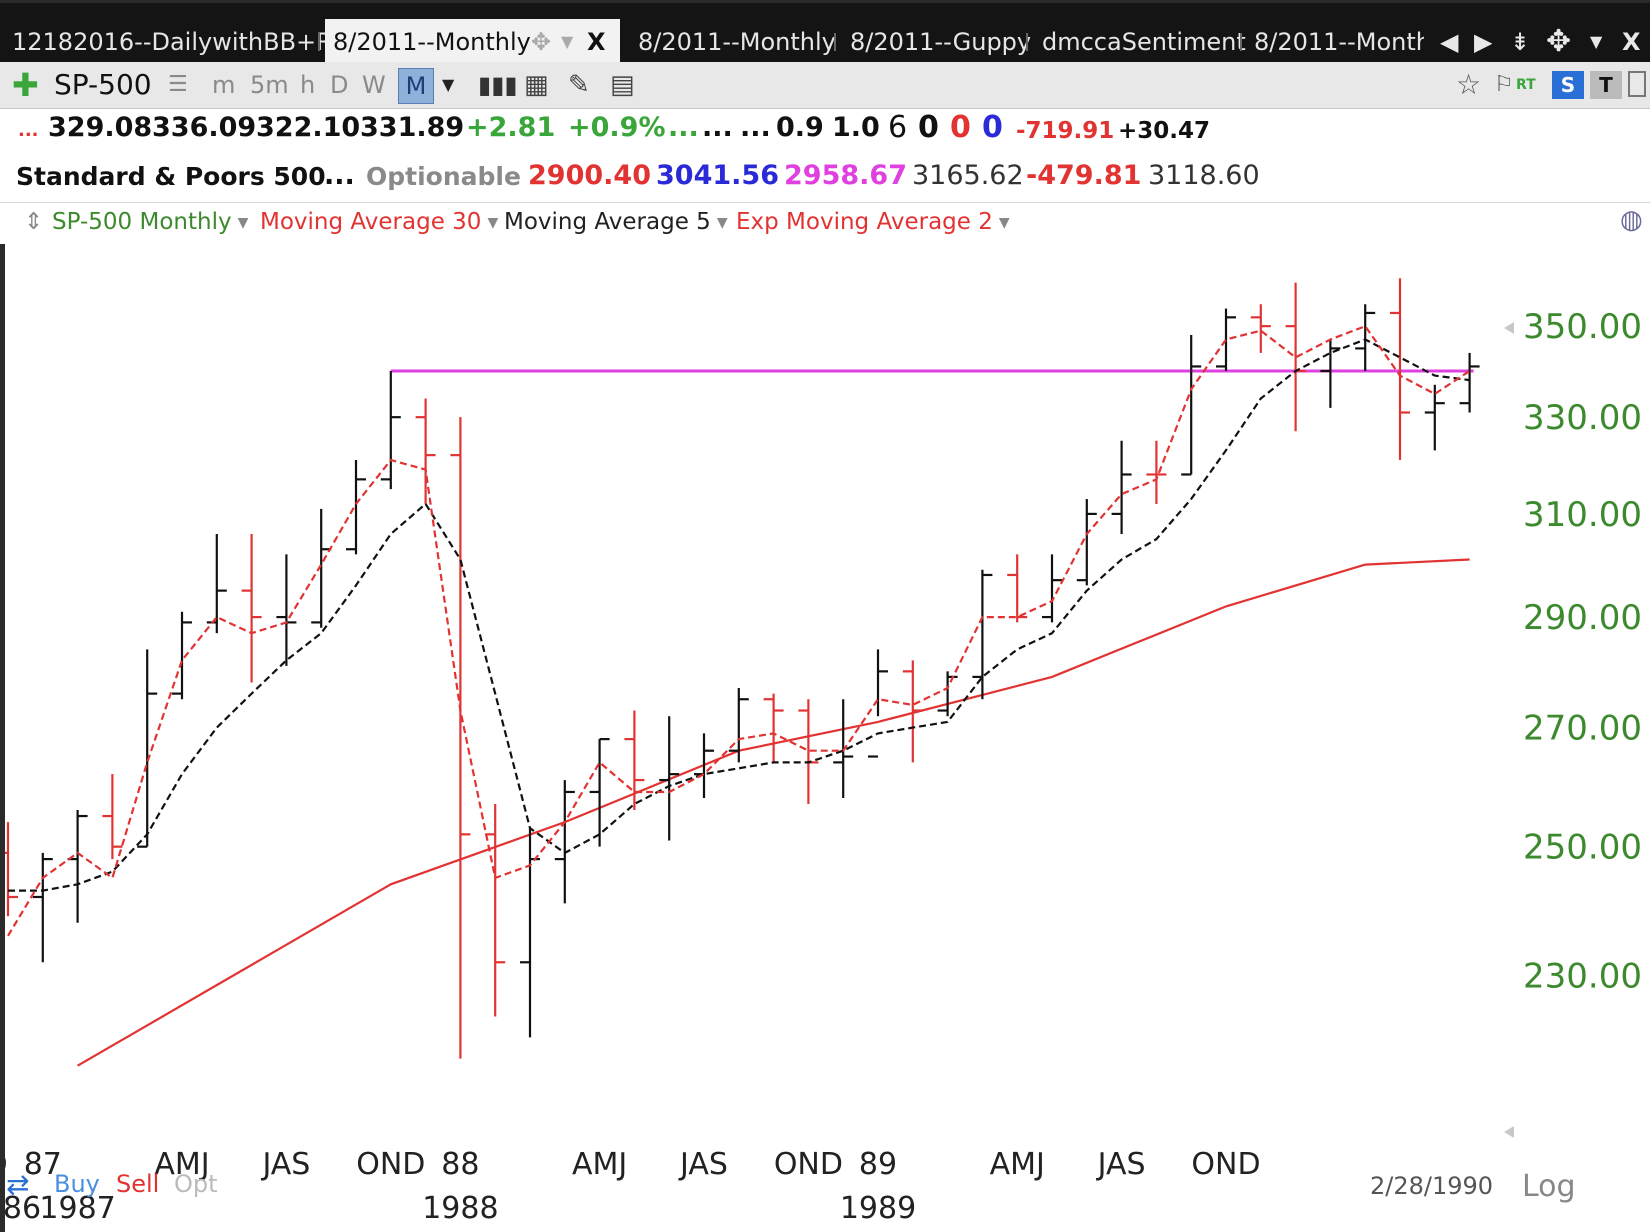 Image resolution: width=1650 pixels, height=1232 pixels. Describe the element at coordinates (1065, 131) in the screenshot. I see `quote-value: -719.91` at that location.